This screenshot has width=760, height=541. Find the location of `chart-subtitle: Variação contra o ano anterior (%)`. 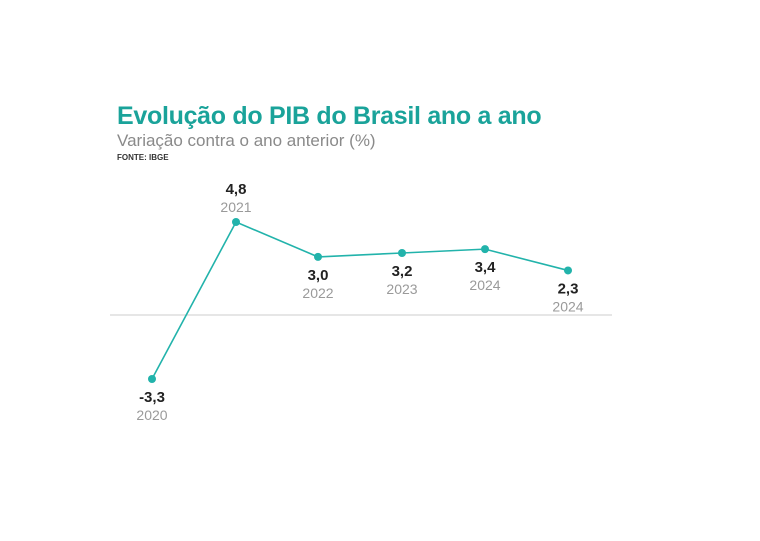

chart-subtitle: Variação contra o ano anterior (%) is located at coordinates (246, 140).